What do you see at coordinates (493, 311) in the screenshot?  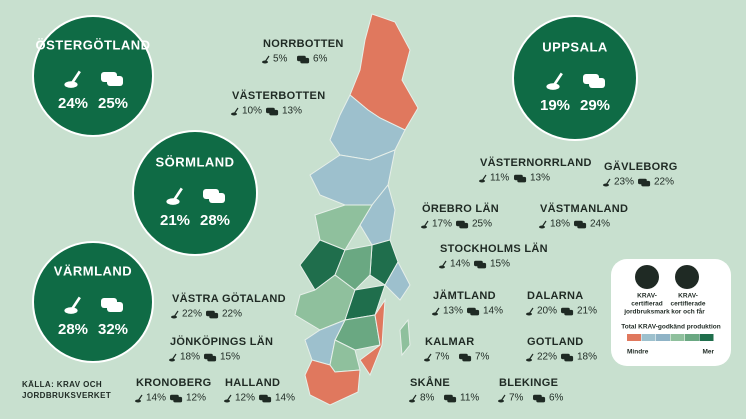 I see `region-cattle: 14%` at bounding box center [493, 311].